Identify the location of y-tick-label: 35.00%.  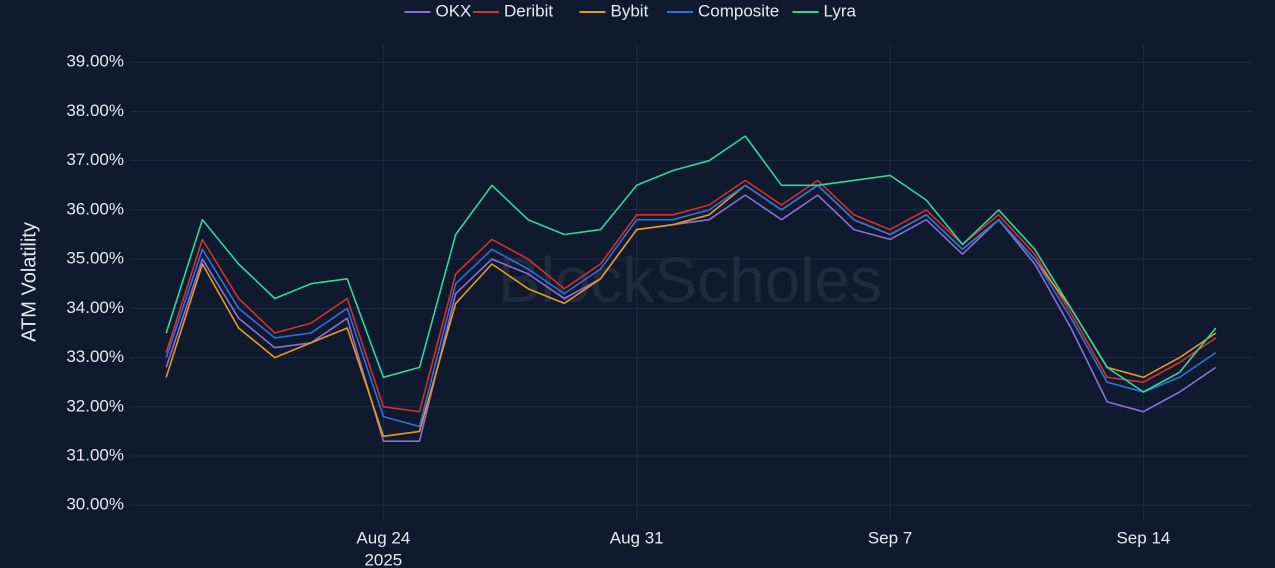
(95, 258).